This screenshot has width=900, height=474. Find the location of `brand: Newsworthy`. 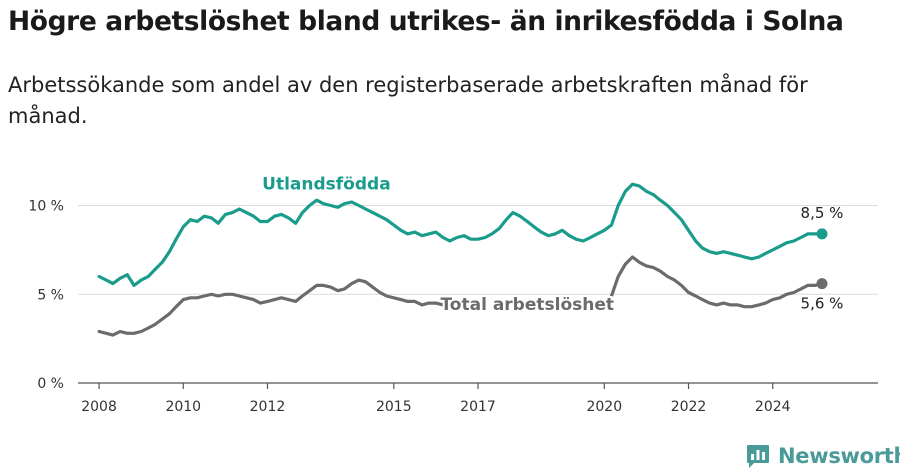

brand: Newsworthy is located at coordinates (822, 456).